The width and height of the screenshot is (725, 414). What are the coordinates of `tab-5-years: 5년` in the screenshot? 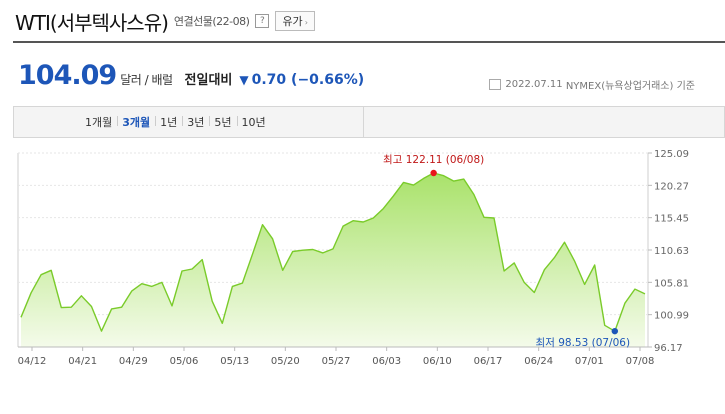 It's located at (222, 122).